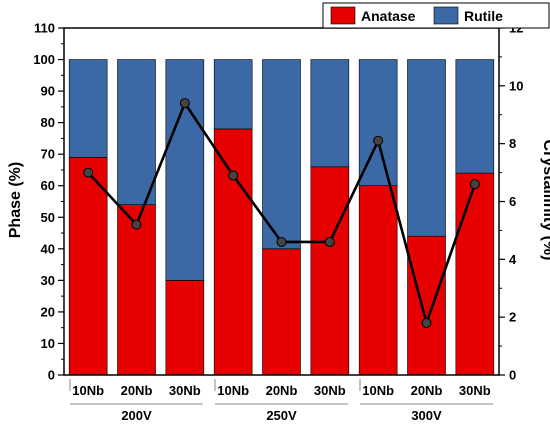  I want to click on x-tick-label-2: 30Nb, so click(185, 390).